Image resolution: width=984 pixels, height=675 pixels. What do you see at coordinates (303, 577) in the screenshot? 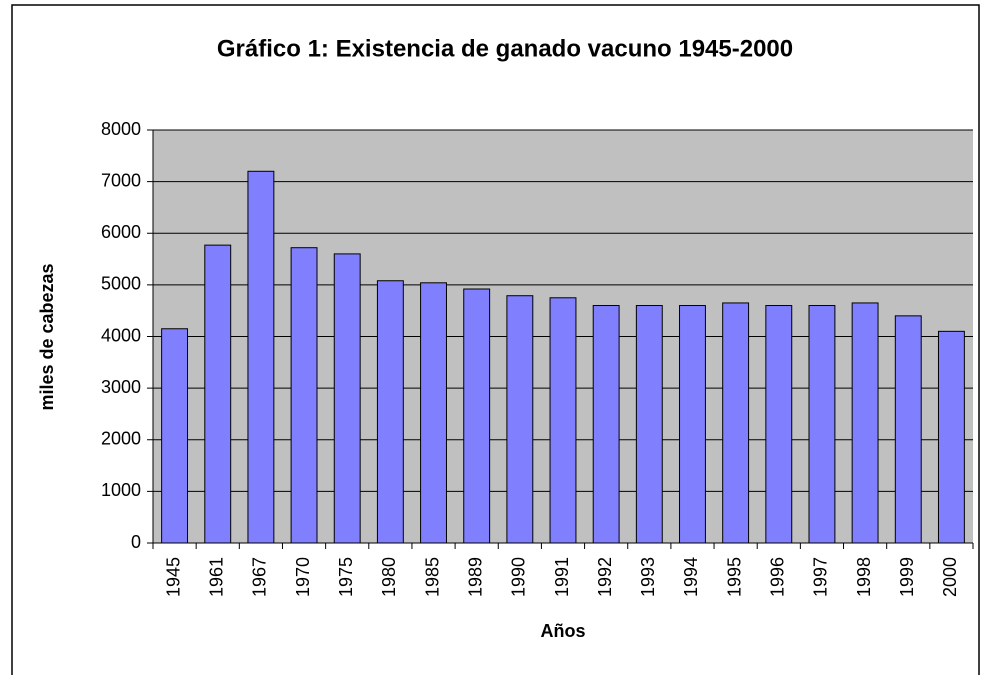
I see `x-tick-label: 1970` at bounding box center [303, 577].